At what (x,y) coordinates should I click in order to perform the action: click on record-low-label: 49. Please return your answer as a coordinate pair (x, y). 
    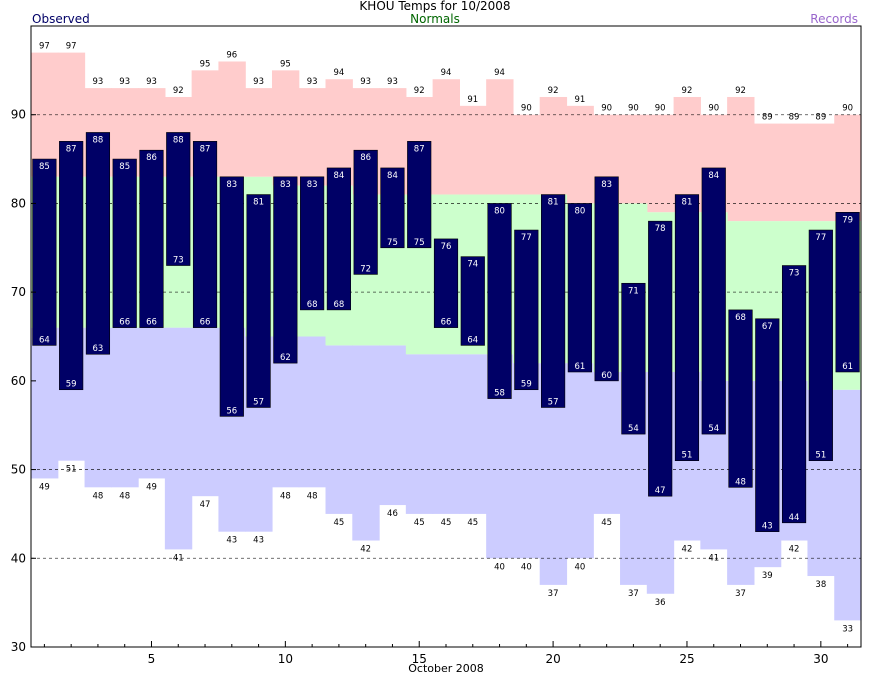
    Looking at the image, I should click on (151, 487).